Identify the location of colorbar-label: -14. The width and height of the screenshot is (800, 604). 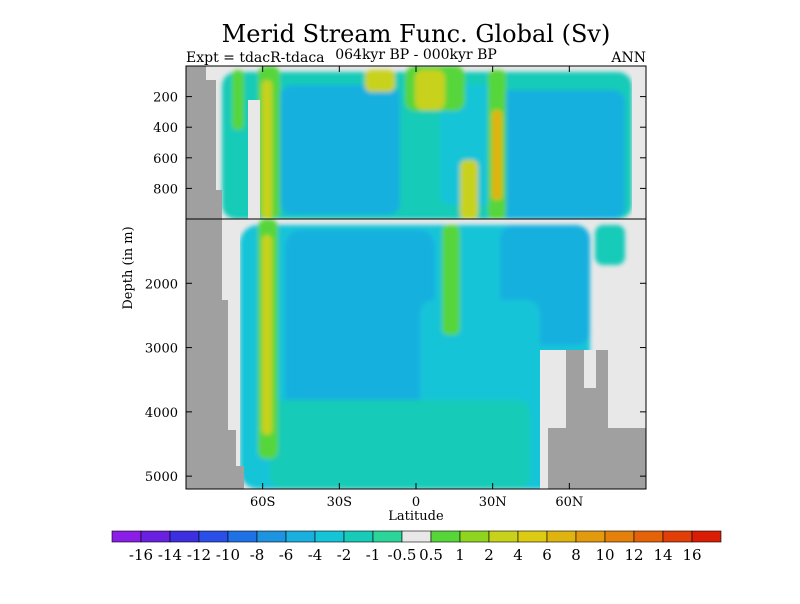
(170, 555).